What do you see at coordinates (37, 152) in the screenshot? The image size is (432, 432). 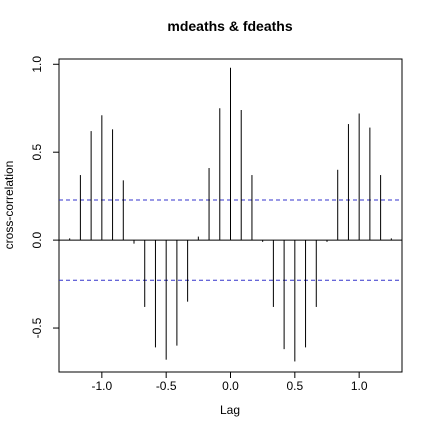 I see `y-tick-label: 0.5` at bounding box center [37, 152].